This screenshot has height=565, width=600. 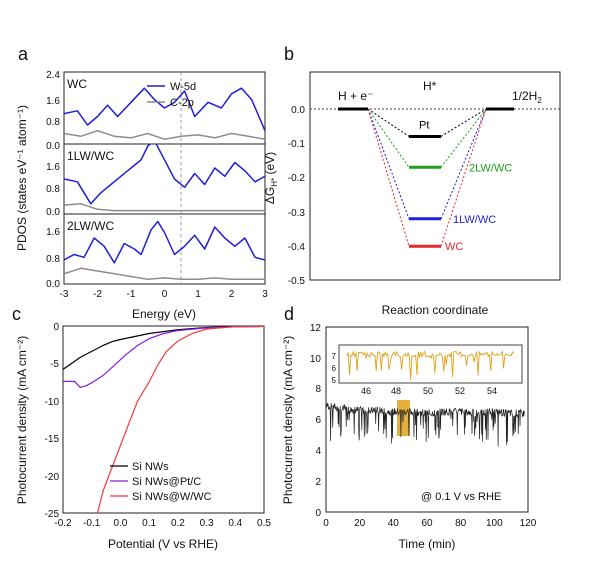 I want to click on b-ytick-2: -0.2, so click(x=297, y=178).